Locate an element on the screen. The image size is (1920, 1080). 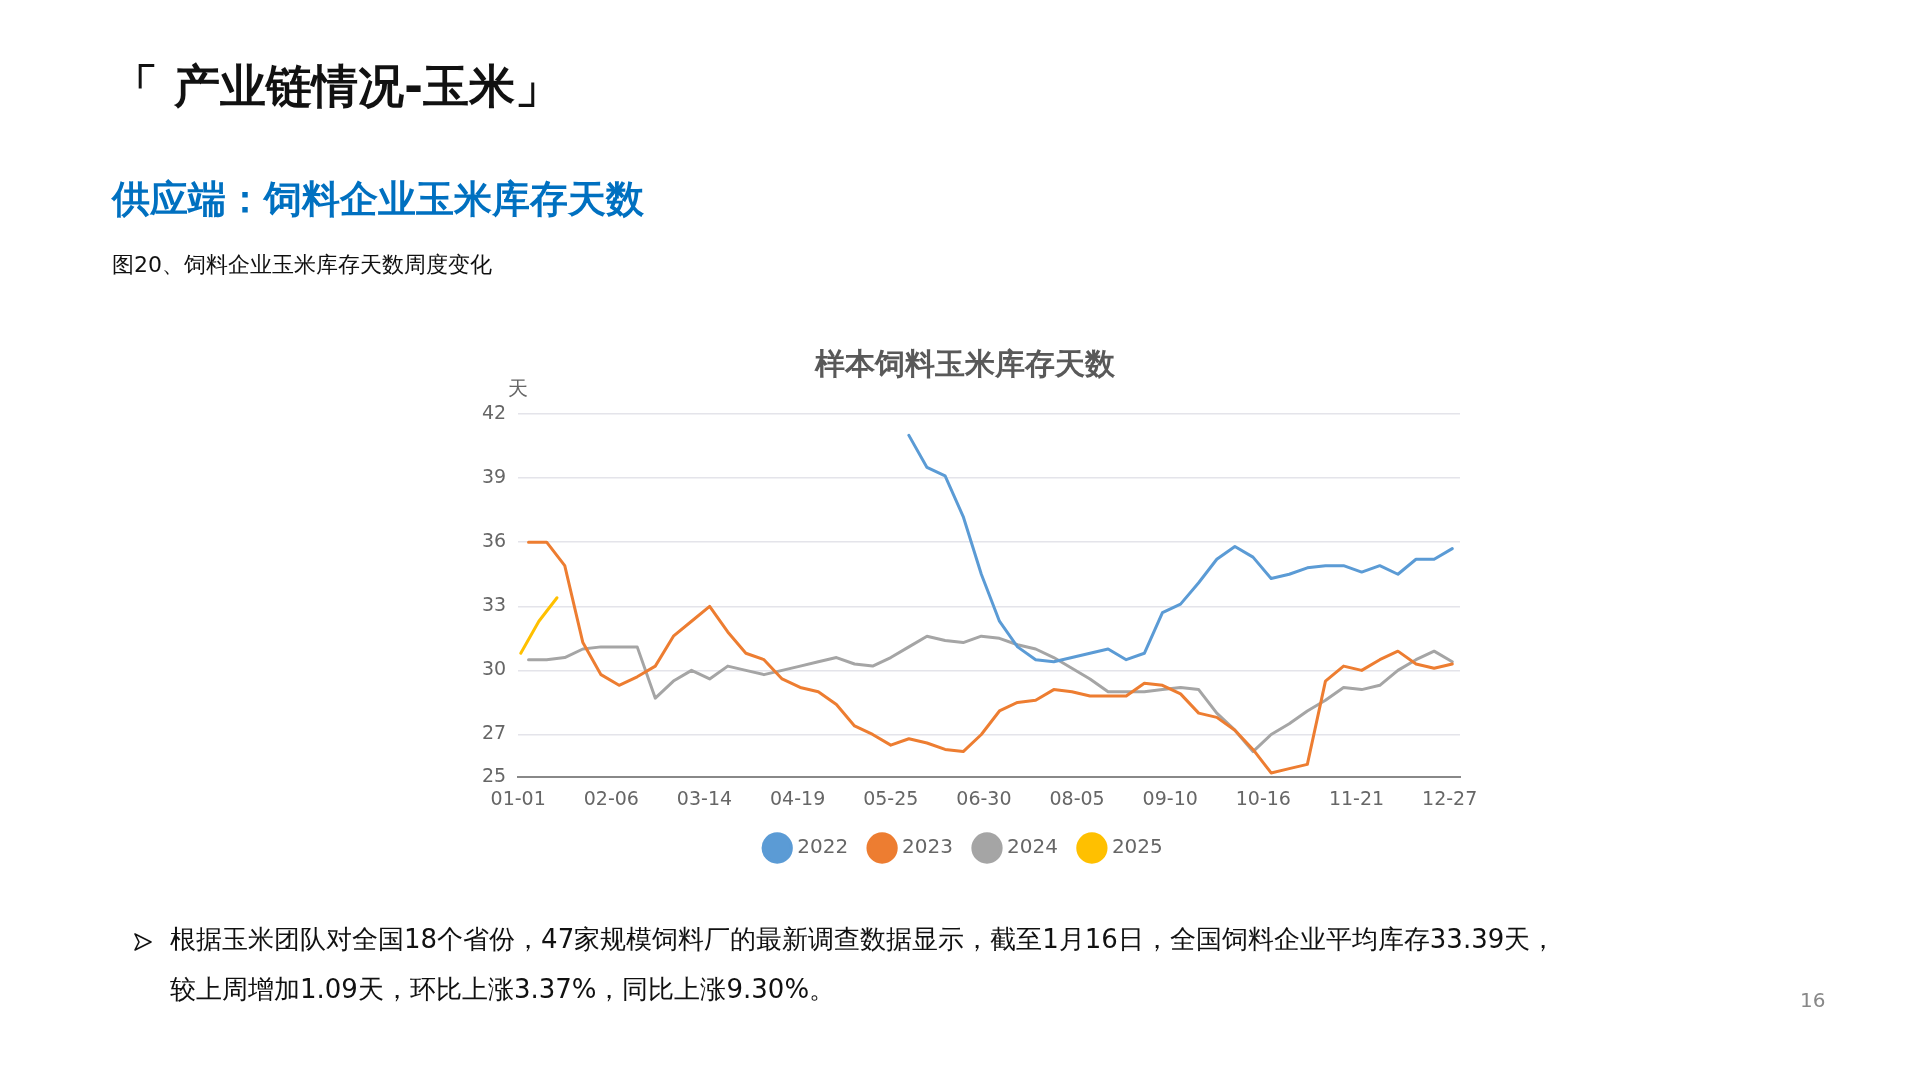
legend-label: 2024 is located at coordinates (1032, 846).